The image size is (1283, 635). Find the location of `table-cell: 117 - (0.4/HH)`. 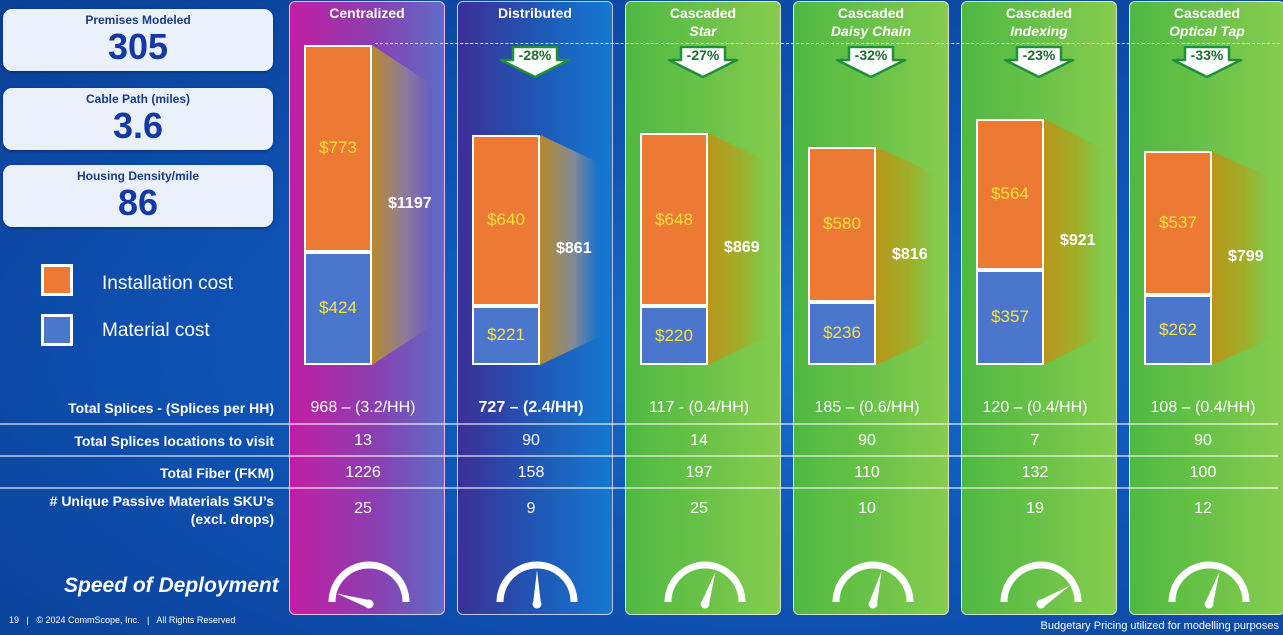

table-cell: 117 - (0.4/HH) is located at coordinates (699, 407).